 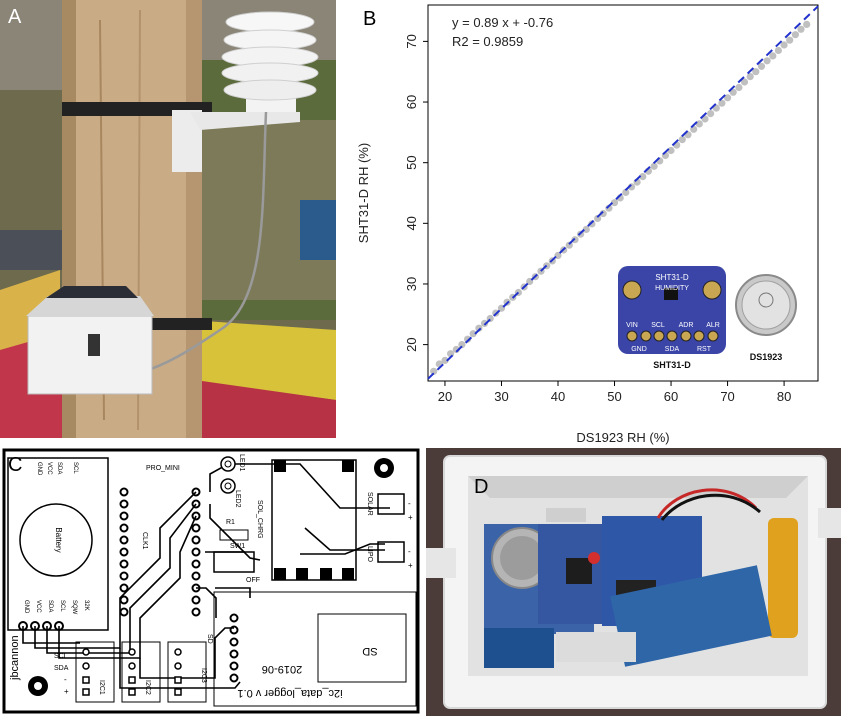 I want to click on solar-minus: -, so click(x=409, y=503).